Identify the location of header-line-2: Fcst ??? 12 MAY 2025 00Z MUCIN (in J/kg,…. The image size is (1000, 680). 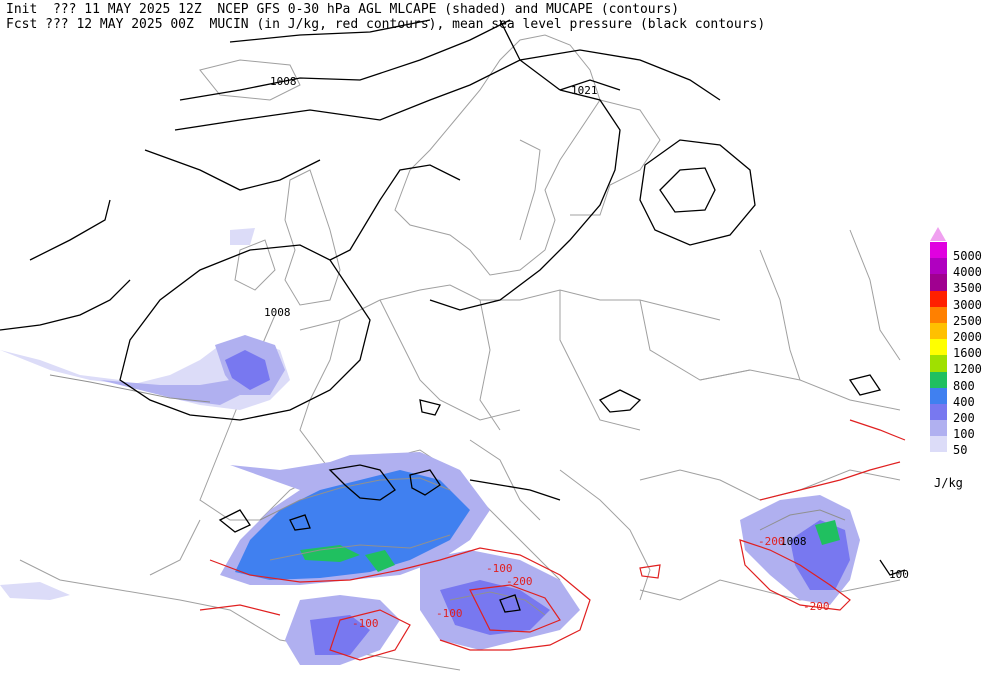
(386, 24).